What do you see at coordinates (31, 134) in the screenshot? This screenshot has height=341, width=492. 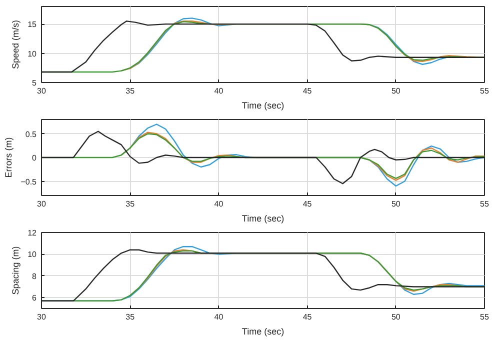 I see `y-tick-label: 0.5` at bounding box center [31, 134].